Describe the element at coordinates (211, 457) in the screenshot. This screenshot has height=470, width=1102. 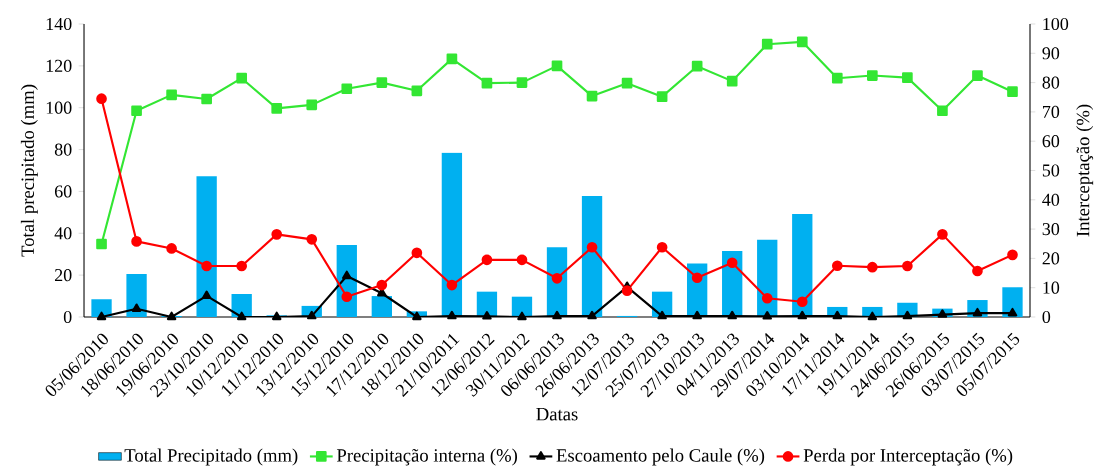
I see `legend-label: Total Precipitado (mm)` at that location.